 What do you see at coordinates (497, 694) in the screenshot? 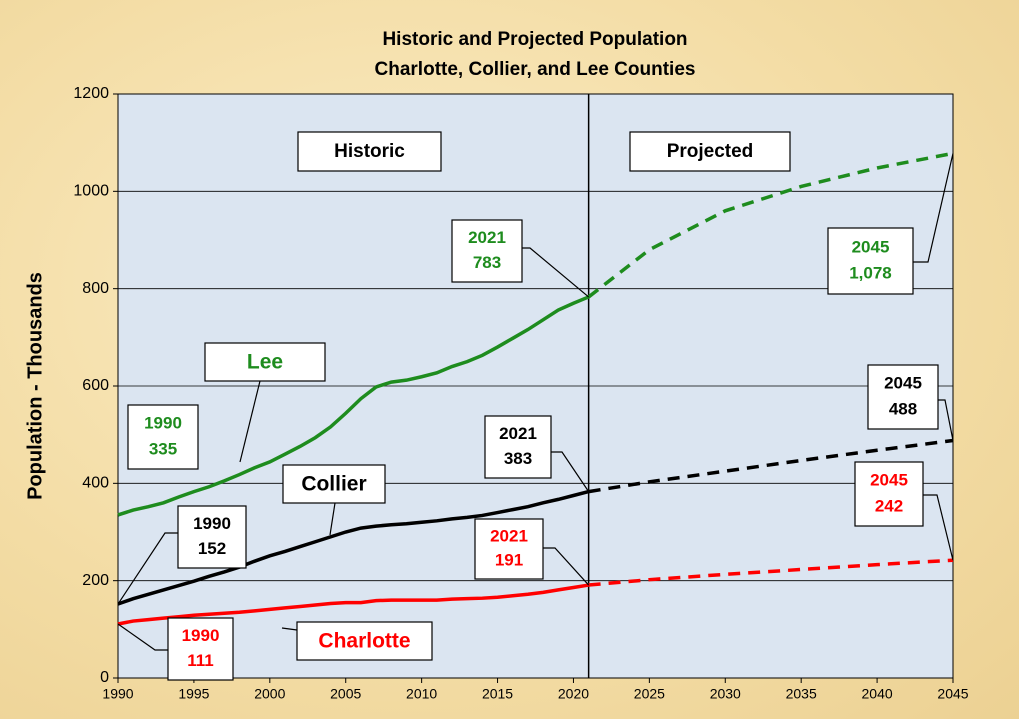
I see `x-tick-label: 2015` at bounding box center [497, 694].